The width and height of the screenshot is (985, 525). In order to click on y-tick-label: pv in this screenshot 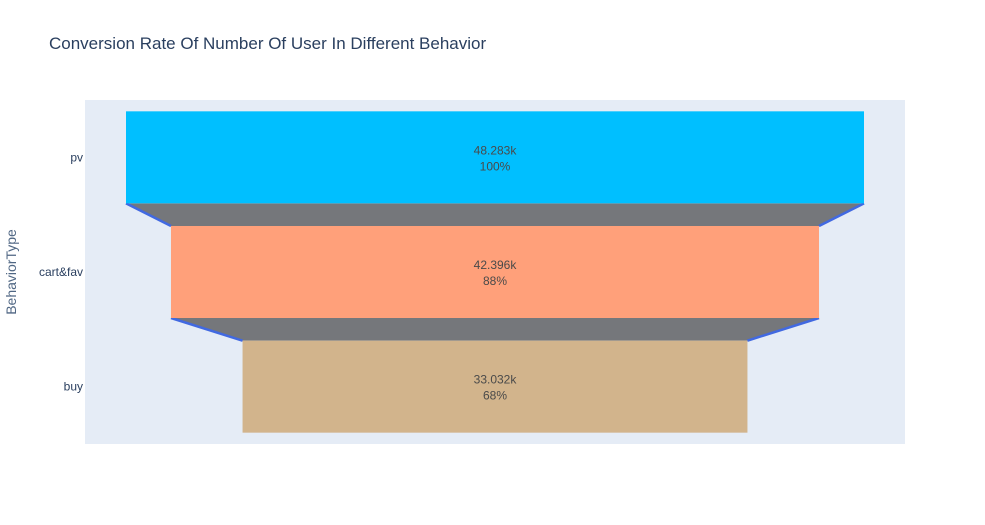, I will do `click(76, 157)`.